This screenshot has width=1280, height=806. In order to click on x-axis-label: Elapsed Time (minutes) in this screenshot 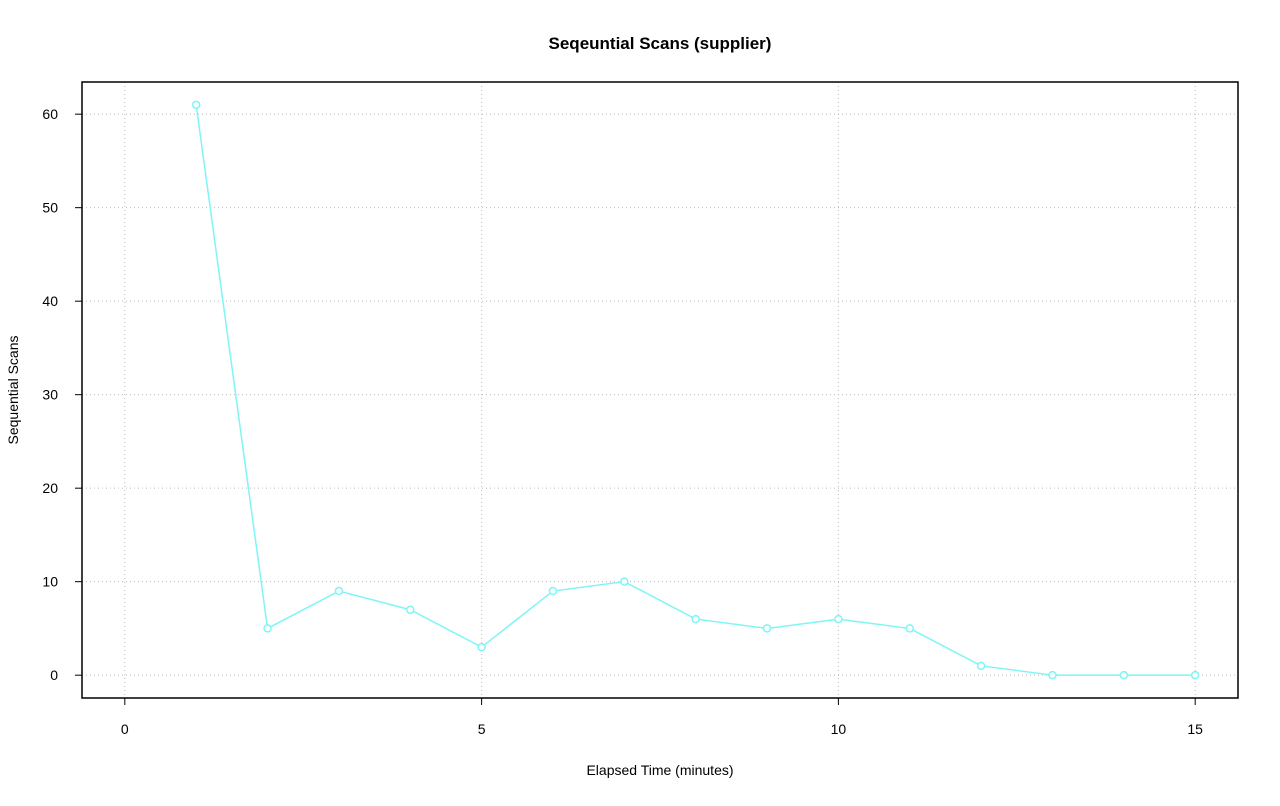, I will do `click(659, 770)`.